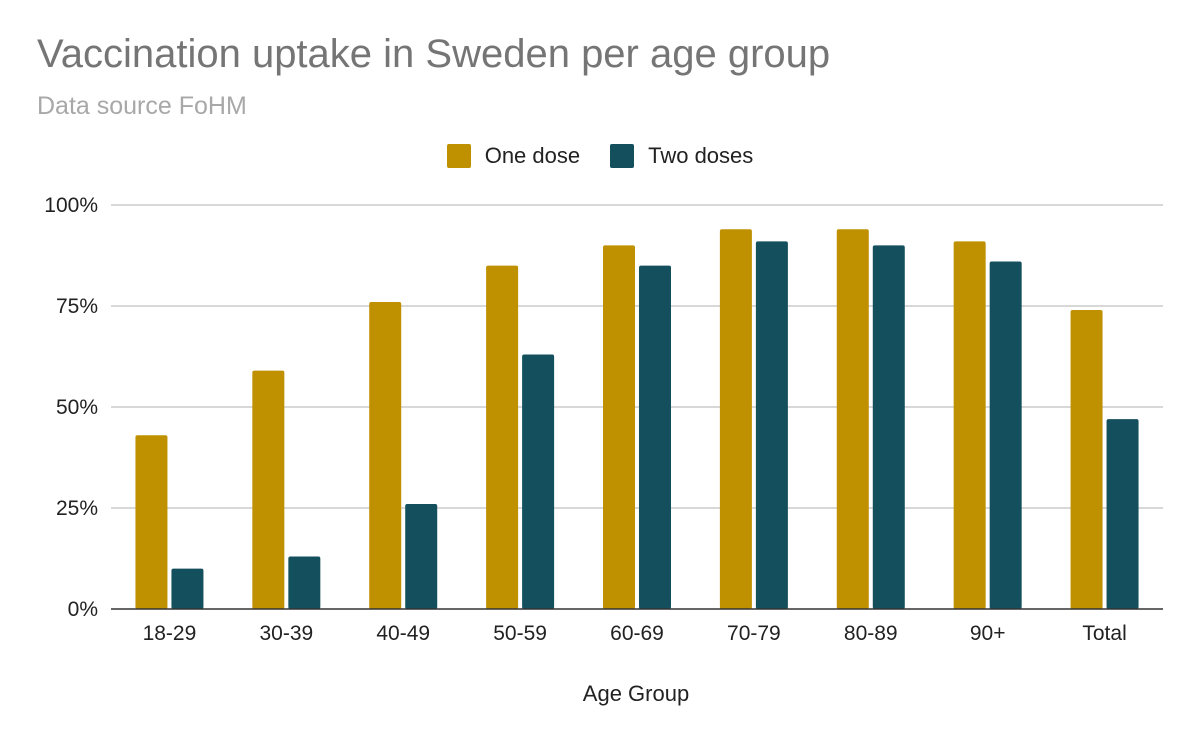 This screenshot has width=1200, height=742. What do you see at coordinates (622, 156) in the screenshot?
I see `legend-swatch-two-doses` at bounding box center [622, 156].